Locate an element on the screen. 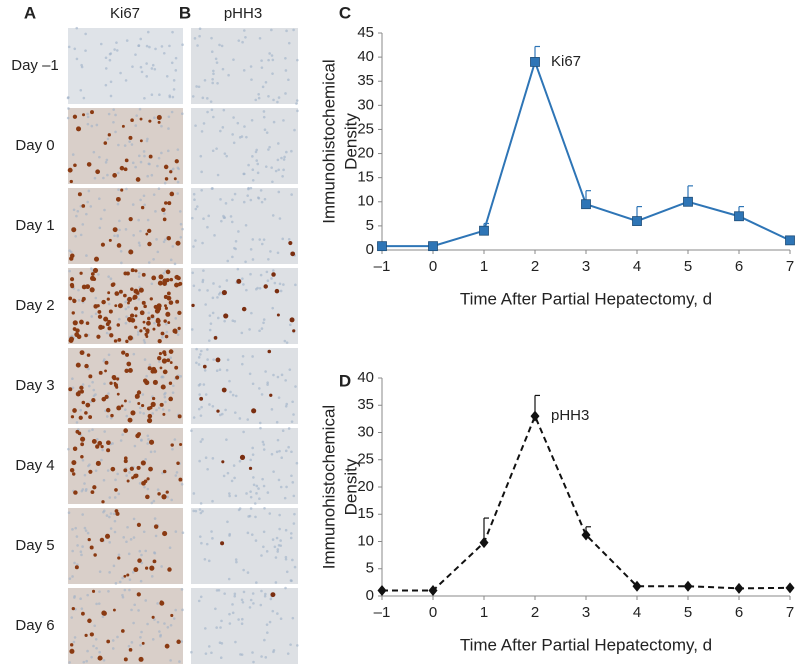  micrograph-bg is located at coordinates (244, 386).